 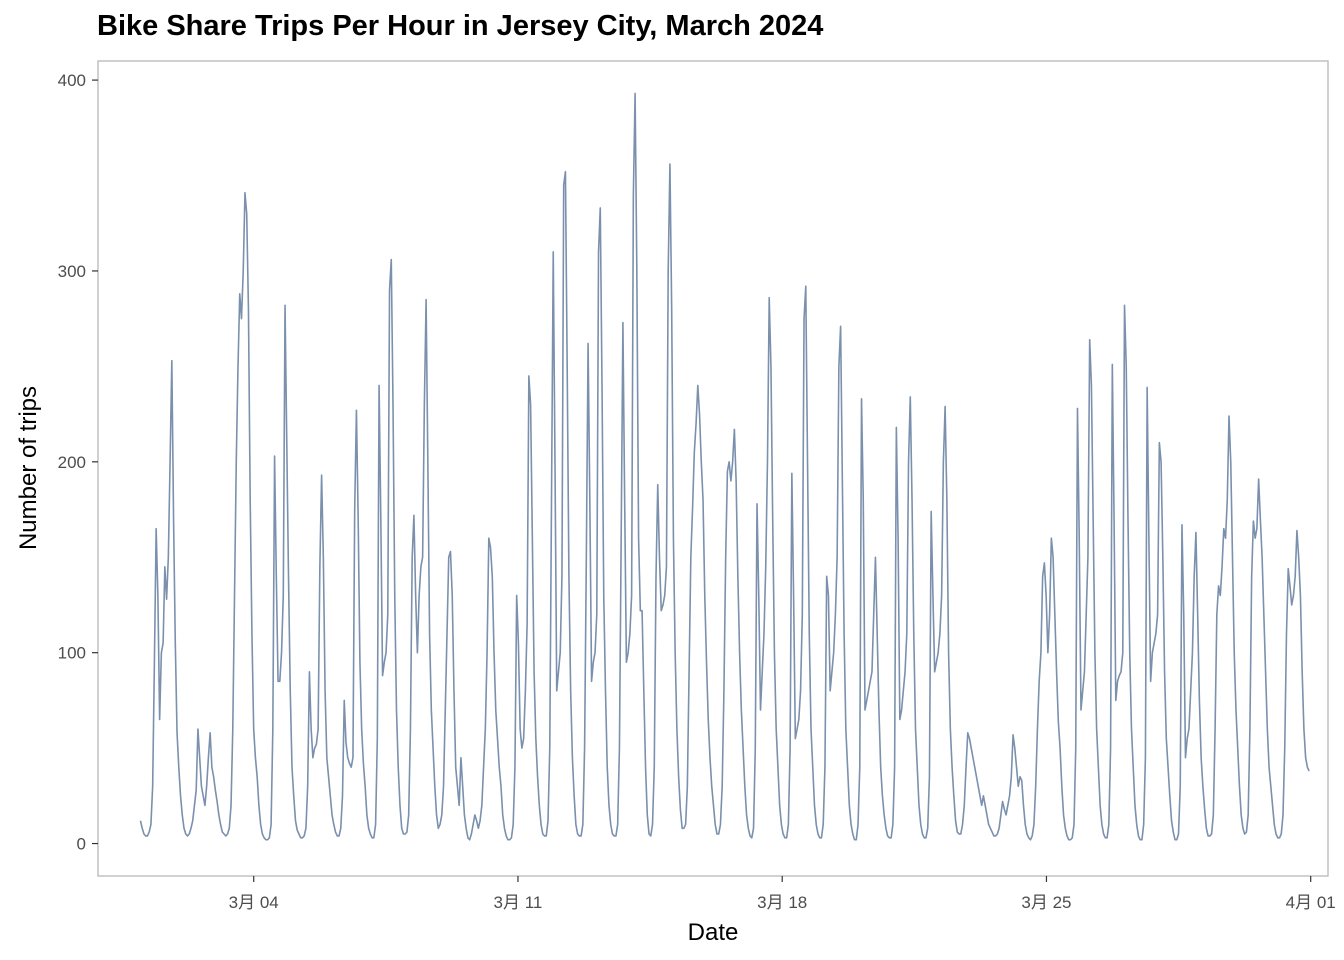 What do you see at coordinates (254, 902) in the screenshot?
I see `x-tick-label: 3月 04` at bounding box center [254, 902].